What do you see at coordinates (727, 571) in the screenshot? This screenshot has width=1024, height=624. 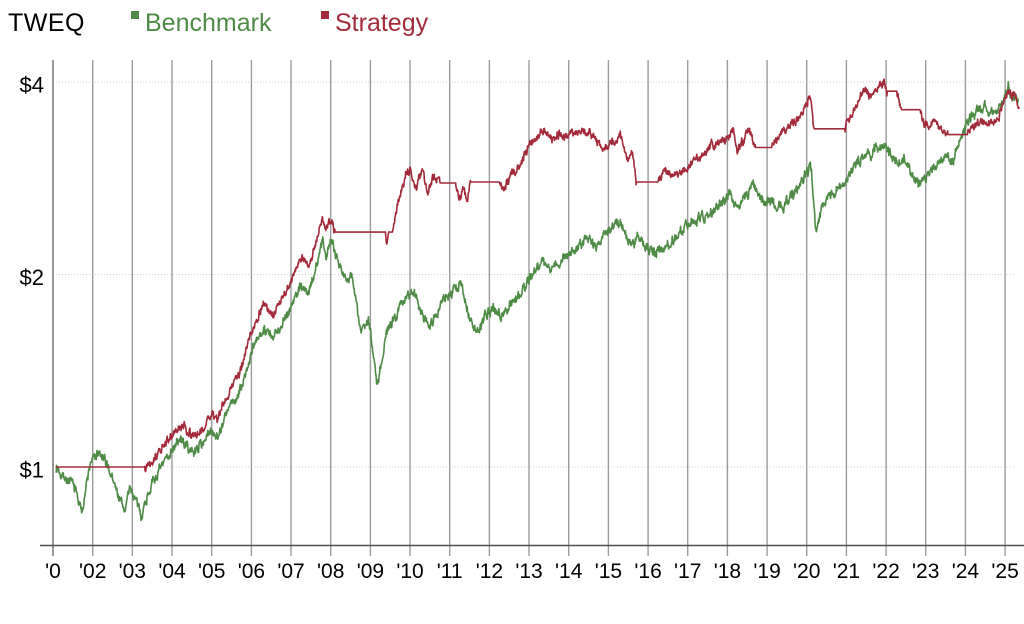 I see `x-axis-tick-label: '18` at bounding box center [727, 571].